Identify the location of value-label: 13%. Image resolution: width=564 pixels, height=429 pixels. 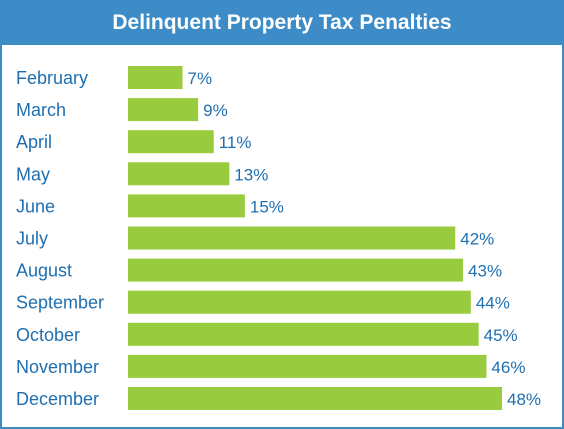
(251, 174).